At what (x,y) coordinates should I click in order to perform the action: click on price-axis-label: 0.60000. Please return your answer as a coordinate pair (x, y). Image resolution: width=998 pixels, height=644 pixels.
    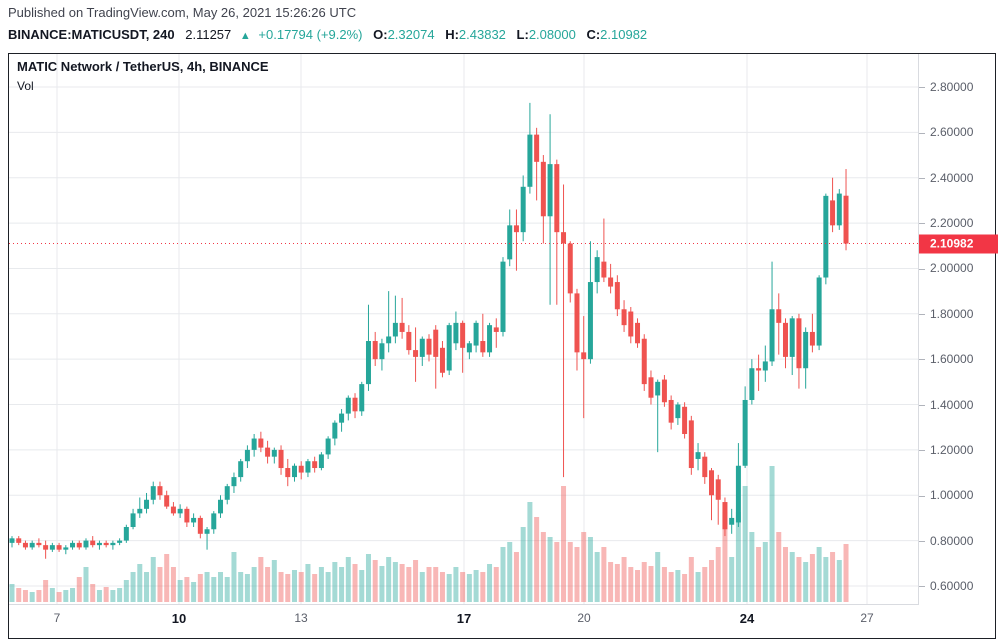
    Looking at the image, I should click on (957, 586).